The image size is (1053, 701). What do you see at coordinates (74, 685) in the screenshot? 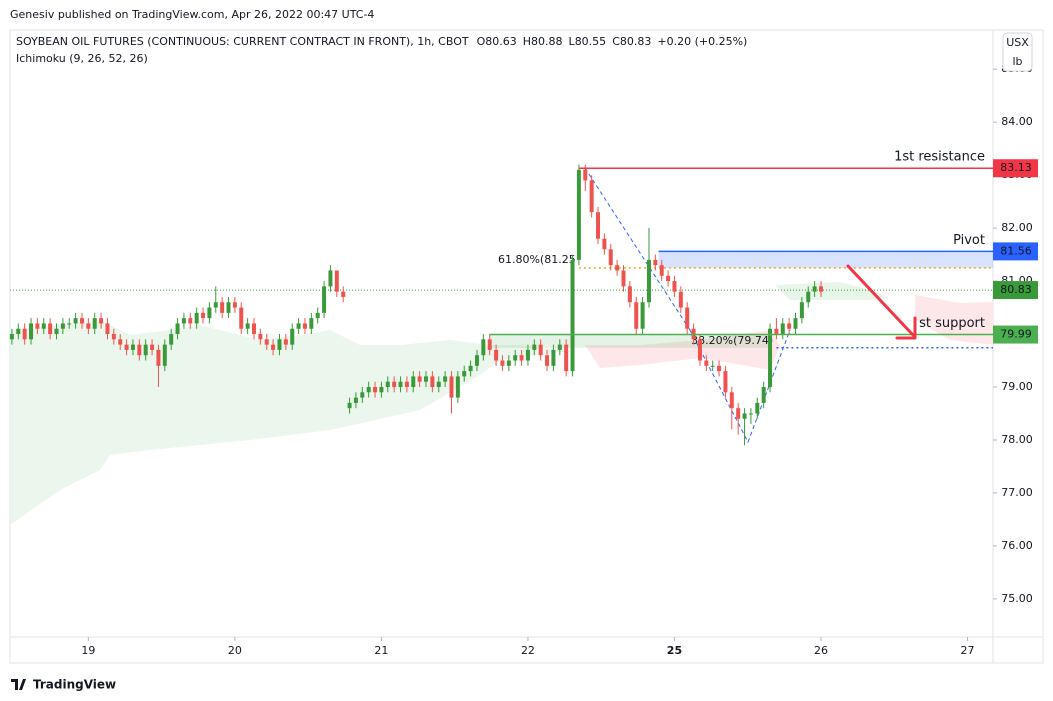
I see `footer: TradingView` at bounding box center [74, 685].